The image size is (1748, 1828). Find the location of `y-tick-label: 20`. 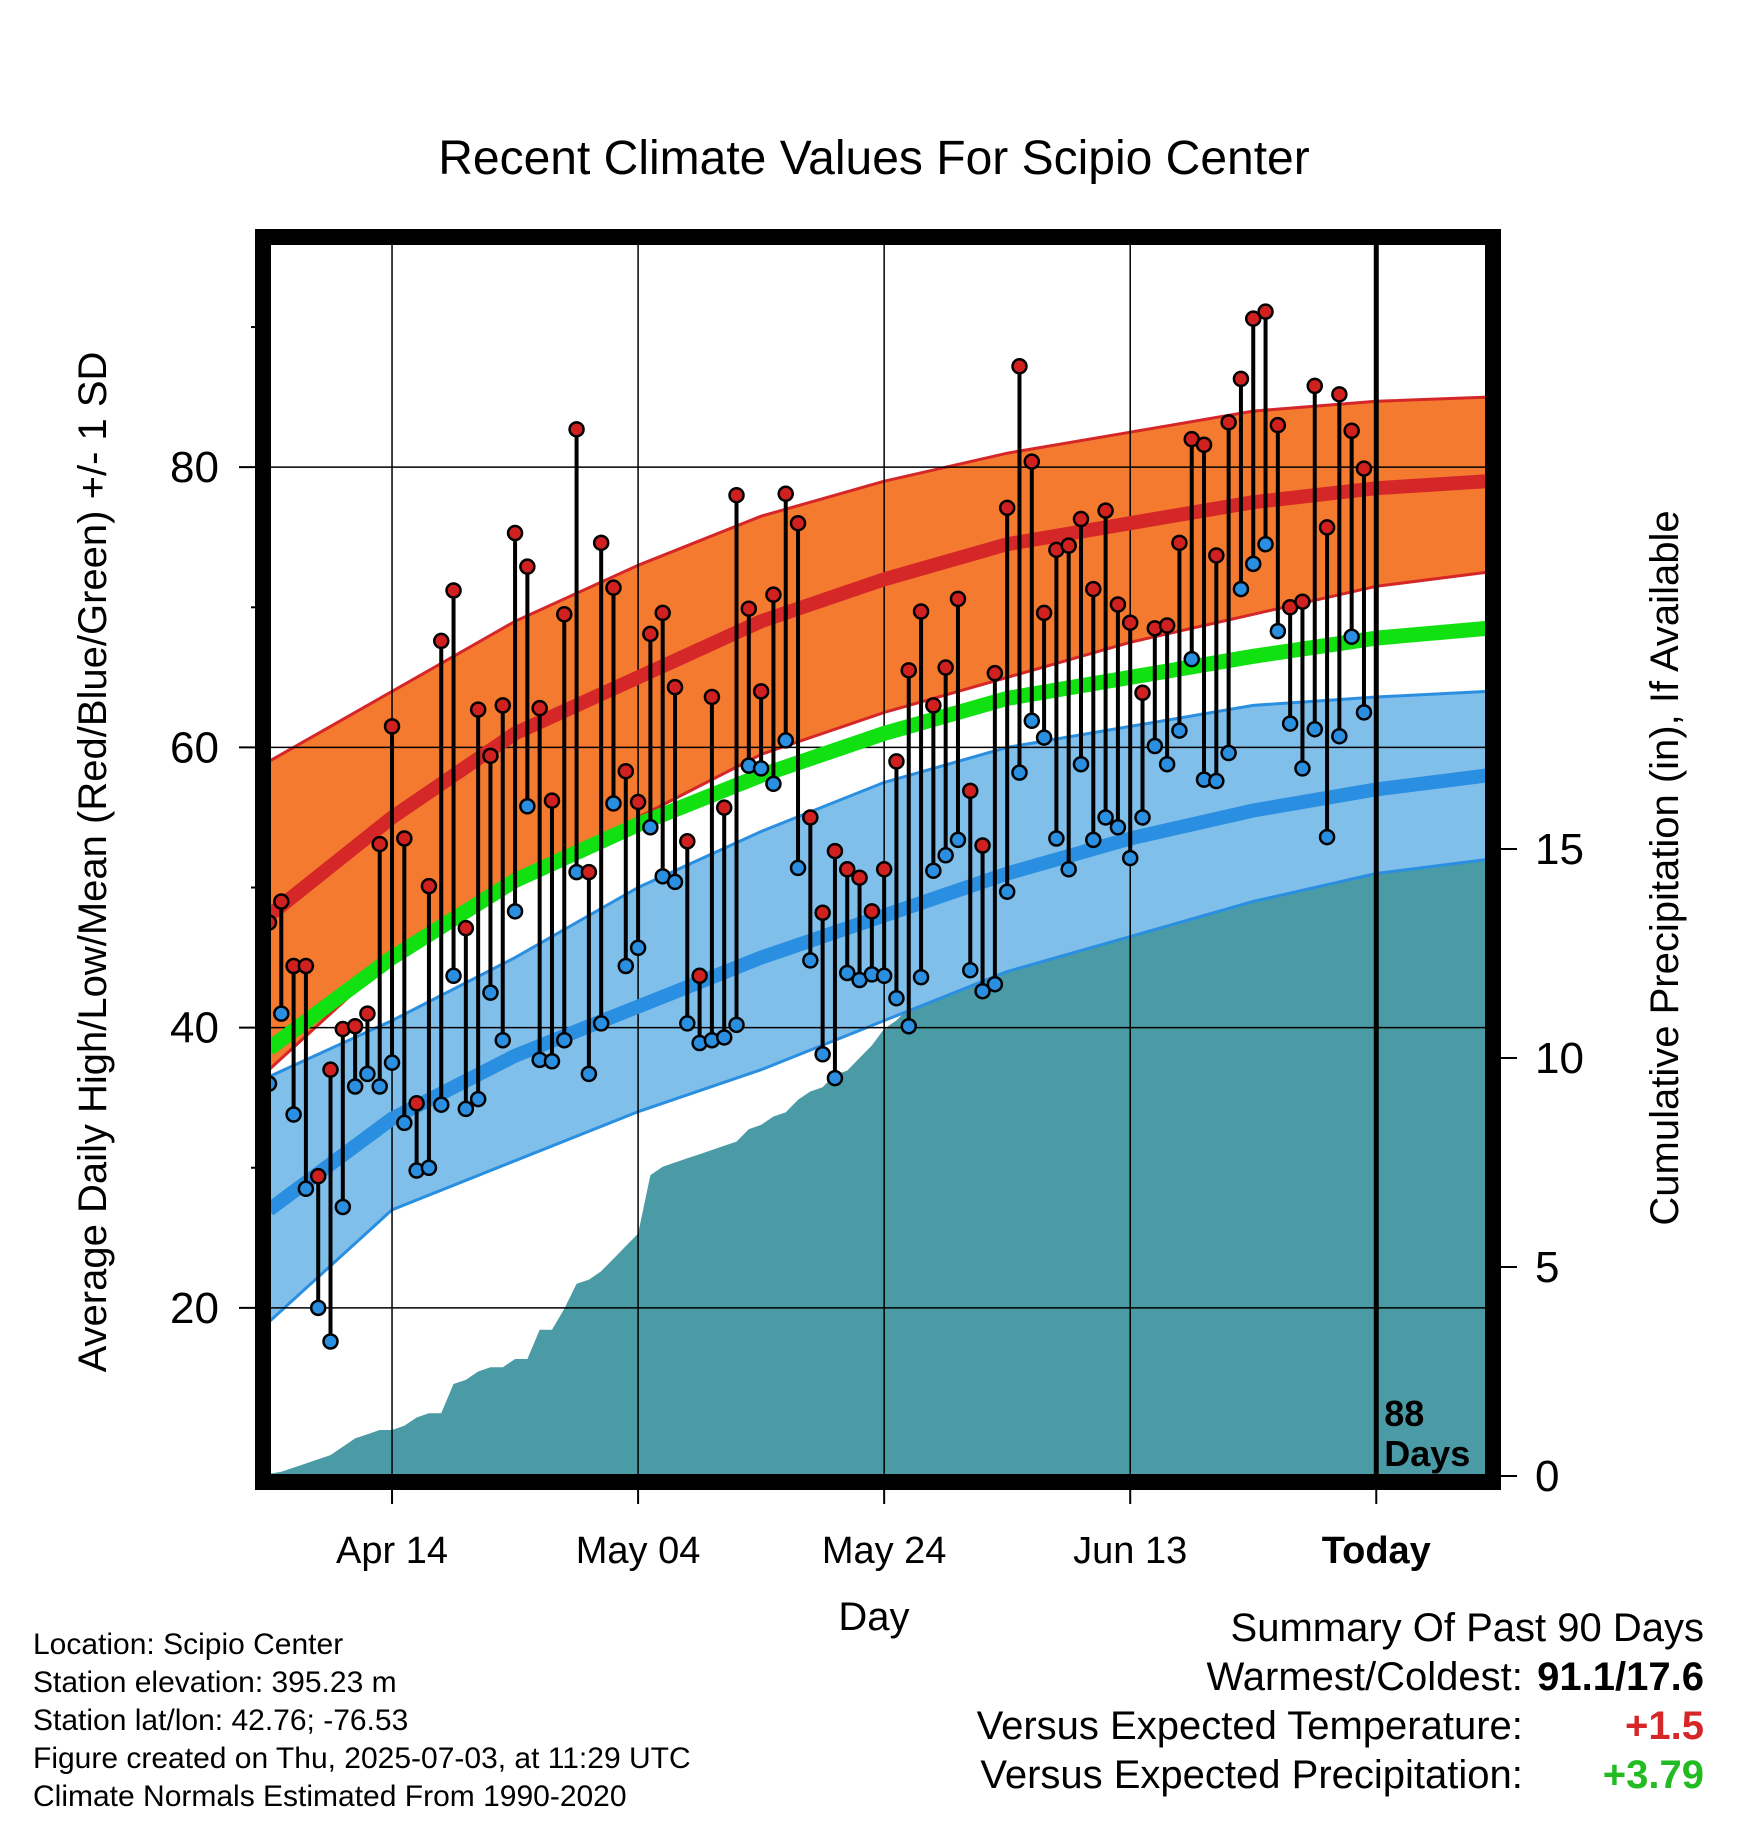

y-tick-label: 20 is located at coordinates (194, 1308).